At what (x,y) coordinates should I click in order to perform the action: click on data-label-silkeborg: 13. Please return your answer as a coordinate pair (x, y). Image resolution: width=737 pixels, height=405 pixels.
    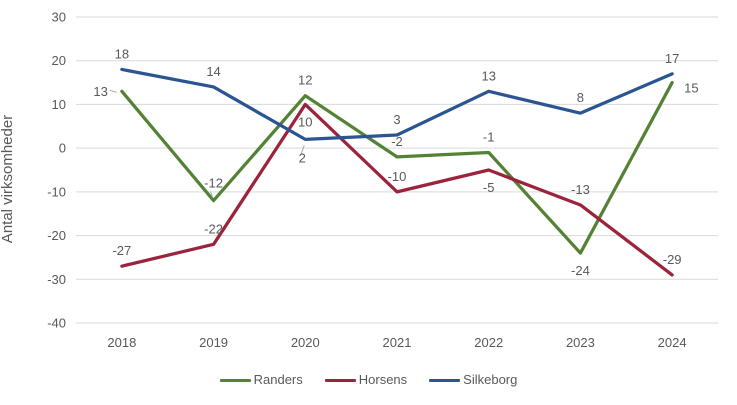
    Looking at the image, I should click on (488, 75).